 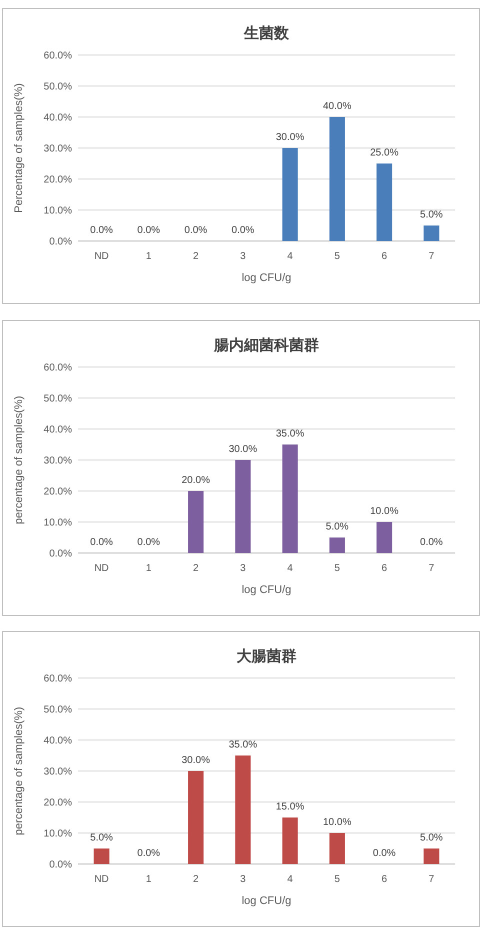 I want to click on data-label: 15.0%, so click(x=290, y=807).